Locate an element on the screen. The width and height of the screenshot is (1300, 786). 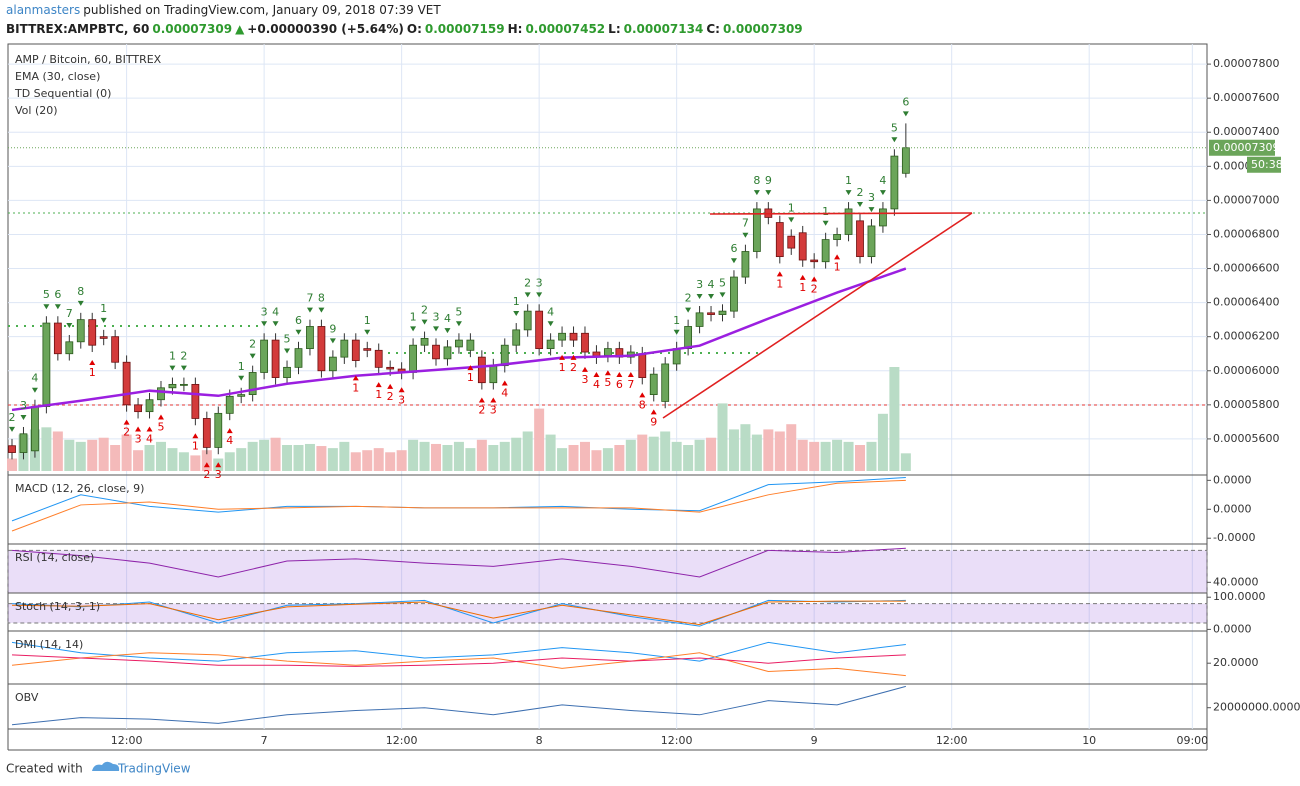
pane-band is located at coordinates (607, 613).